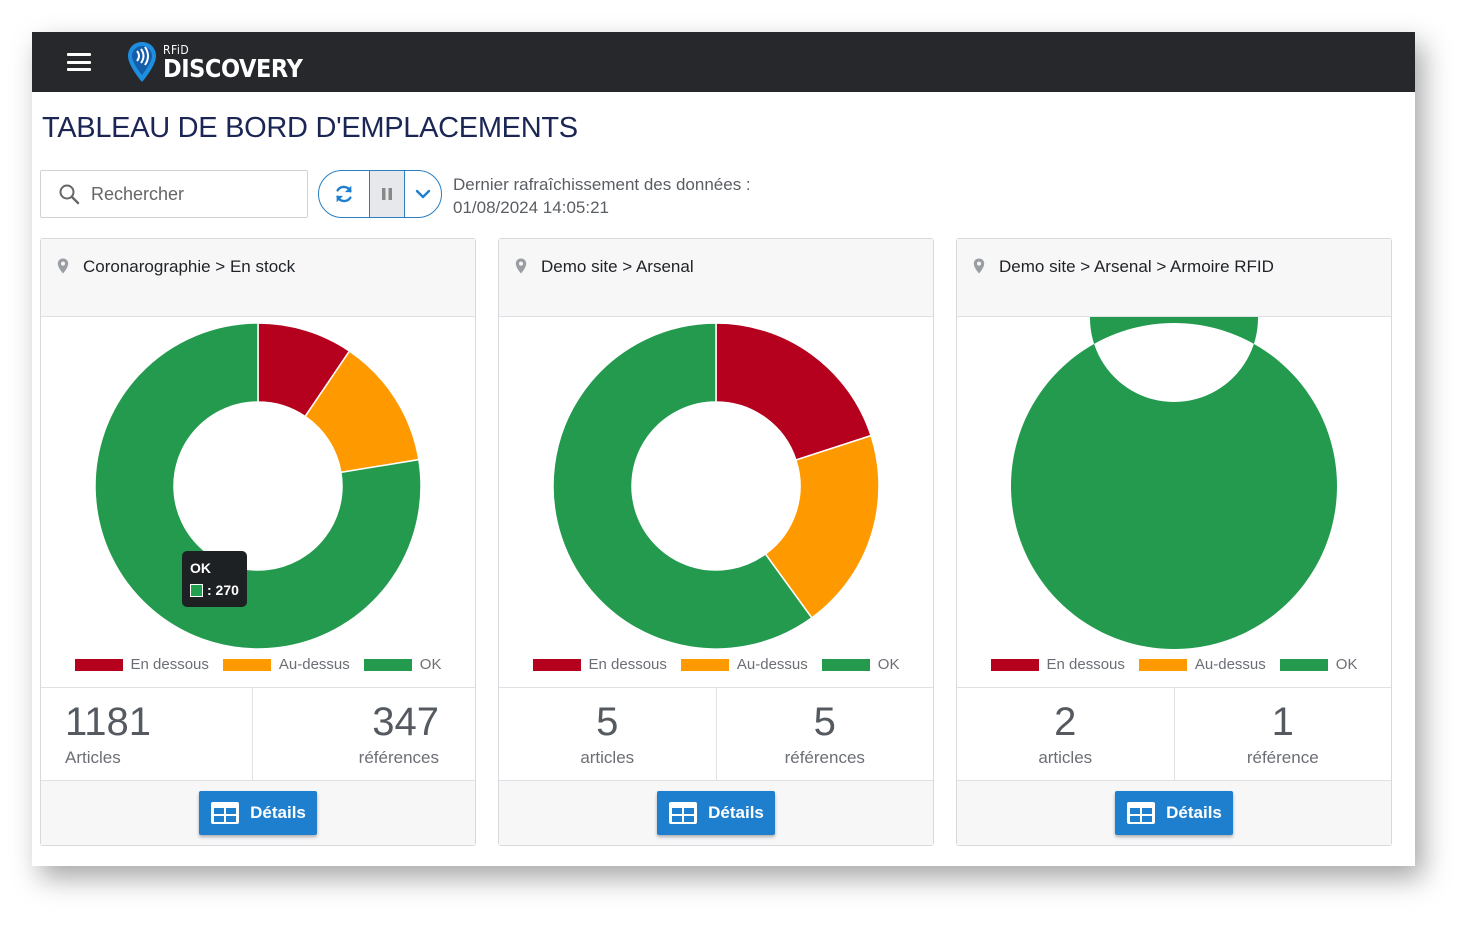 The image size is (1480, 932). Describe the element at coordinates (716, 278) in the screenshot. I see `card-header: Demo site > Arsenal` at that location.